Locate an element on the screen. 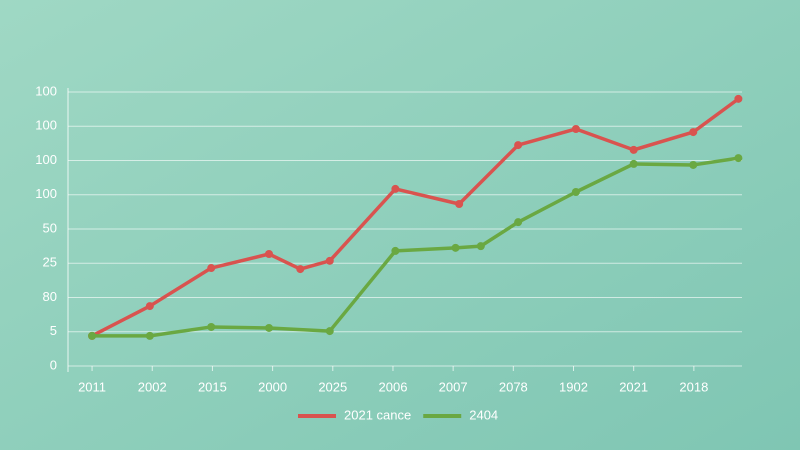 The image size is (800, 450). y-tick-label: 50 is located at coordinates (50, 227).